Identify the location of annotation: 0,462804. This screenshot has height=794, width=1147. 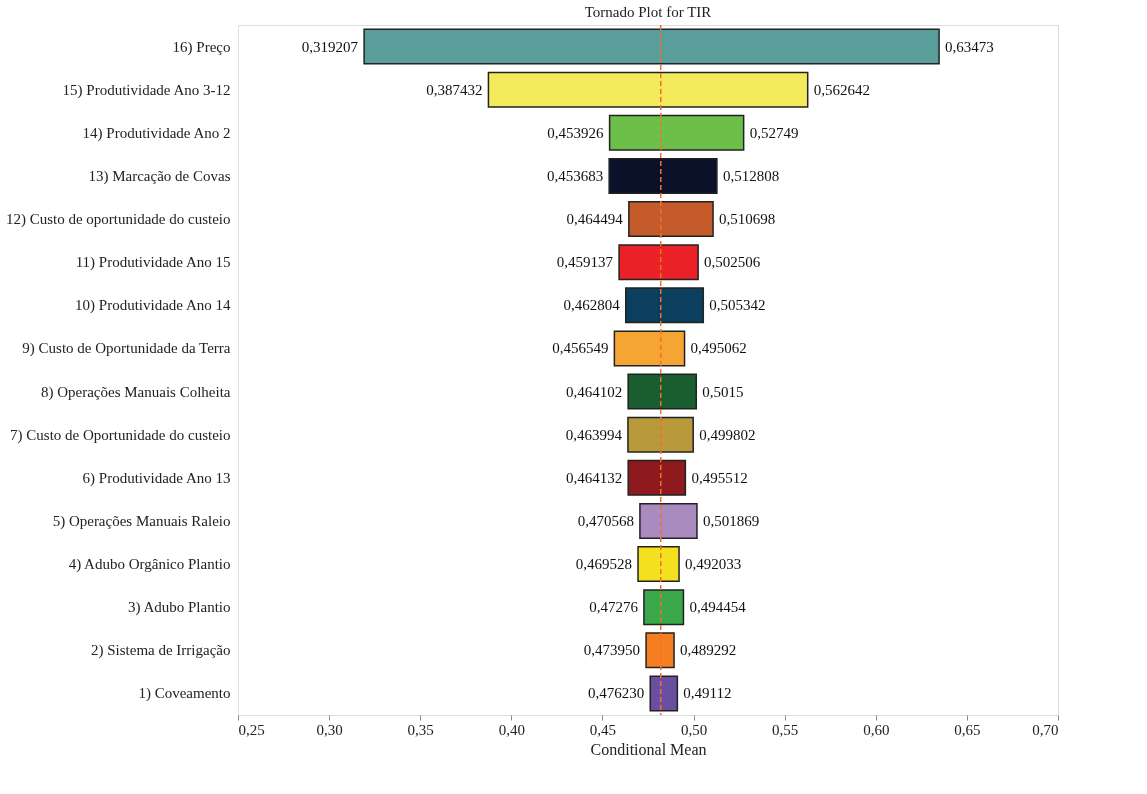
(592, 305).